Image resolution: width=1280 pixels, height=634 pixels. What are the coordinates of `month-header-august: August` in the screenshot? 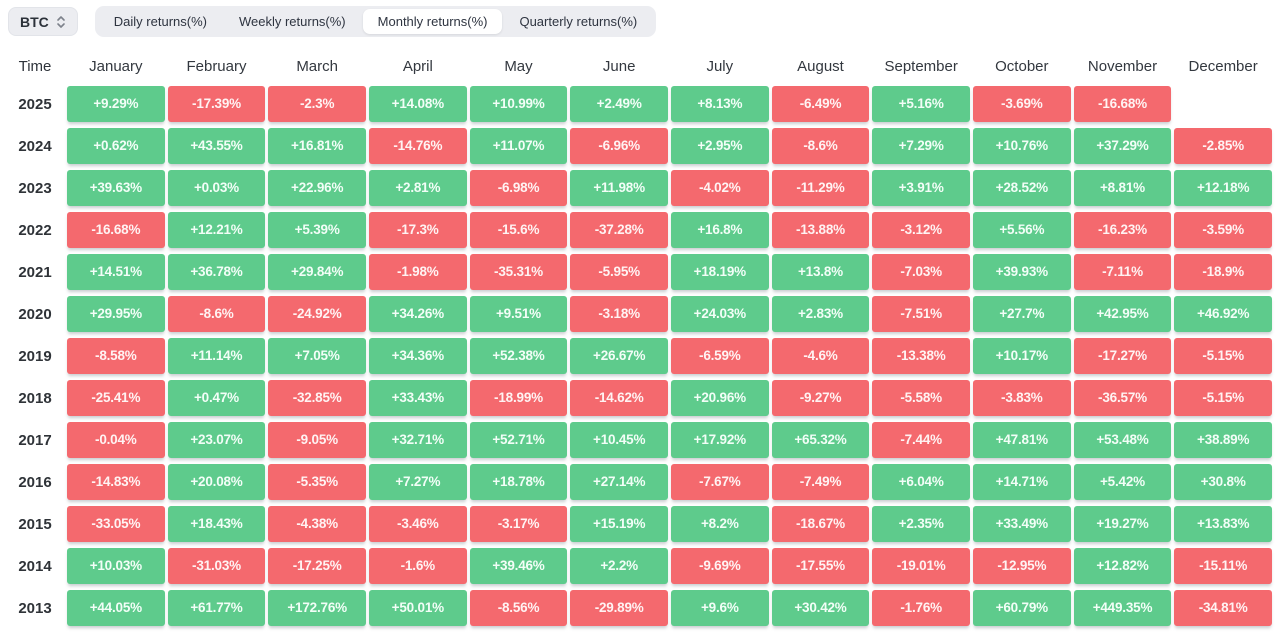 It's located at (820, 66).